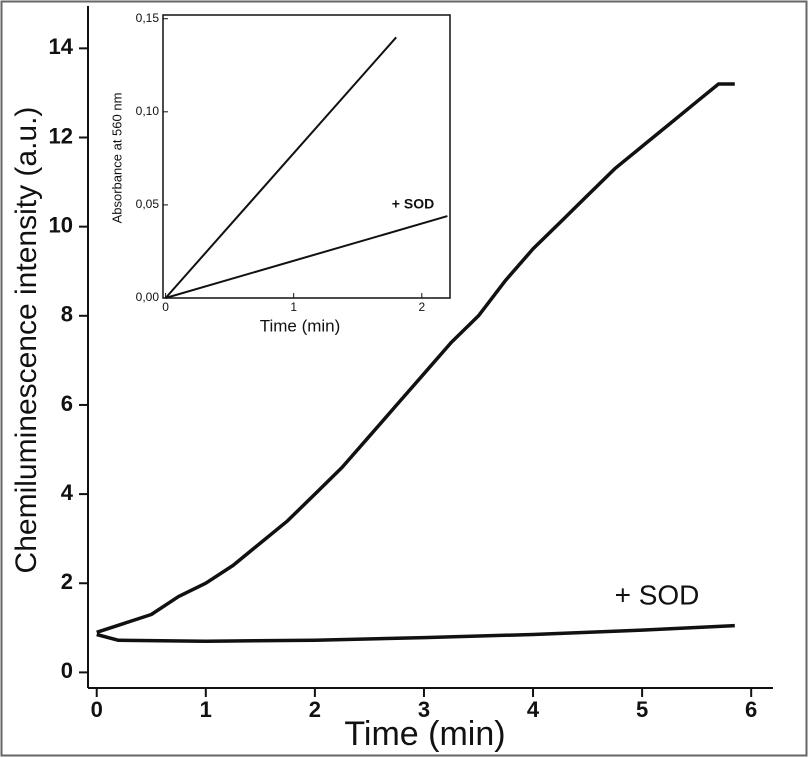 This screenshot has width=809, height=758. Describe the element at coordinates (67, 314) in the screenshot. I see `y-tick-label: 8` at that location.